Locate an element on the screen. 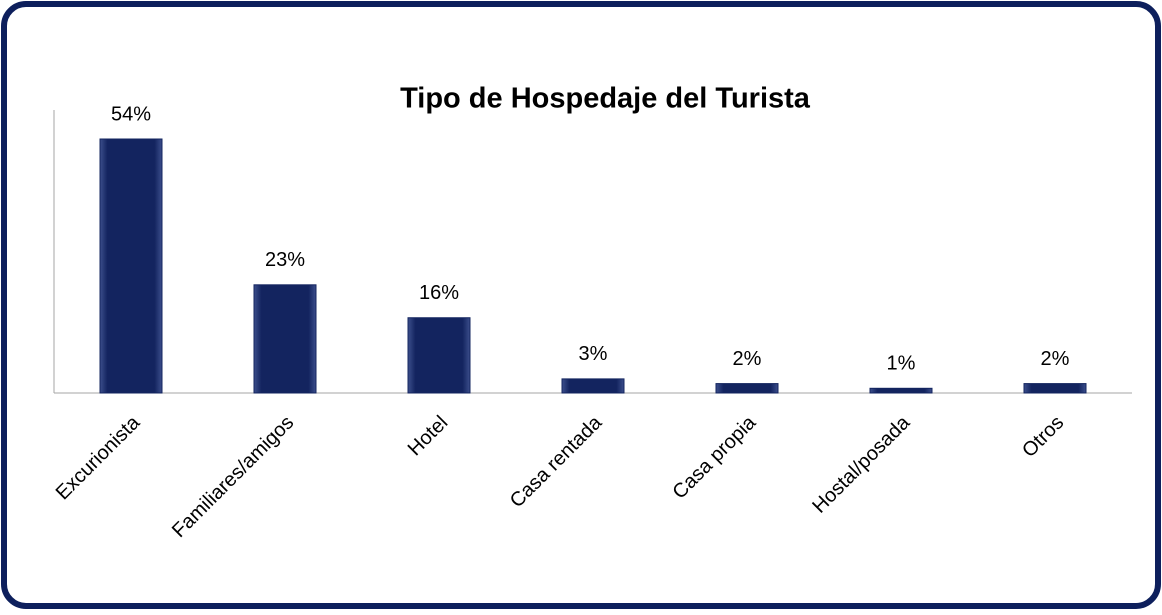  value-label: 23% is located at coordinates (285, 260).